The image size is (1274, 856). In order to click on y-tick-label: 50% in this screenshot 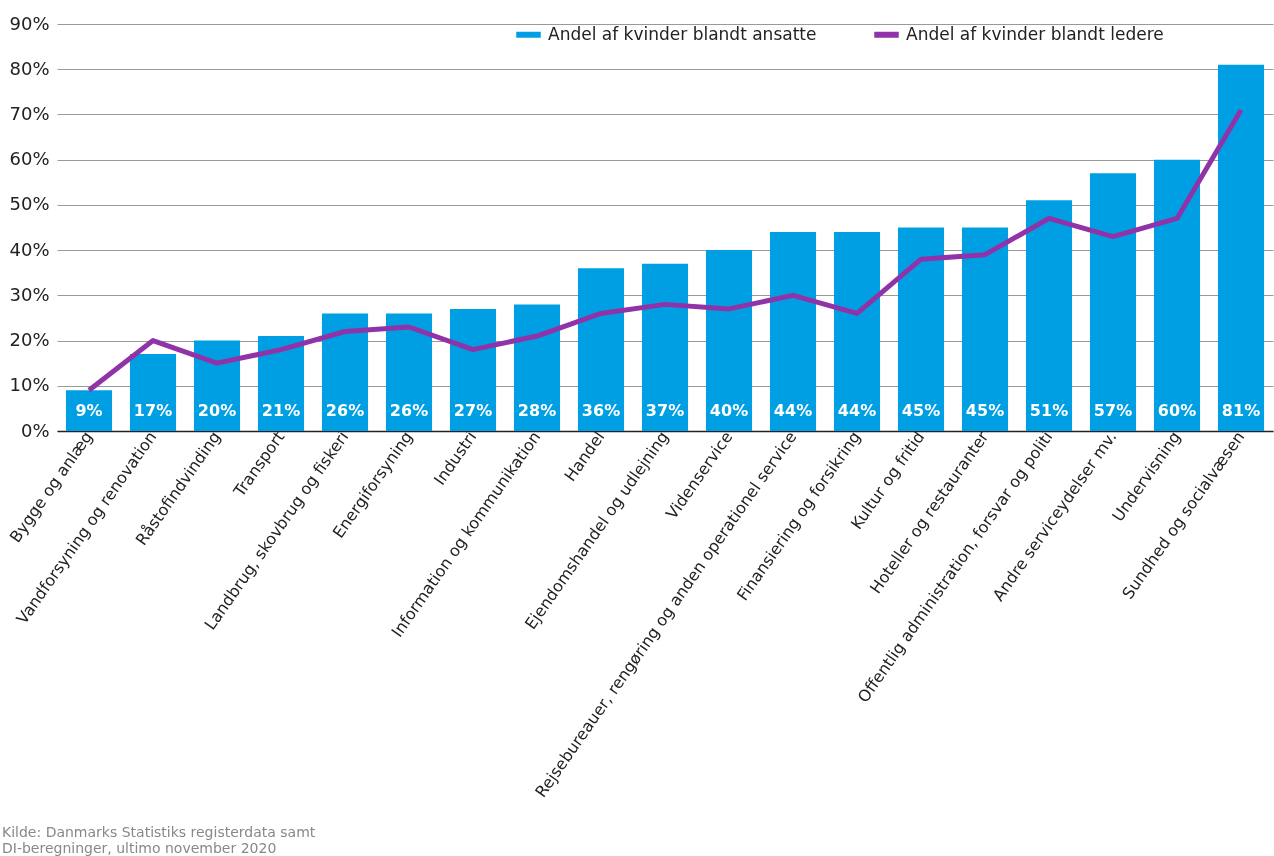, I will do `click(29, 204)`.